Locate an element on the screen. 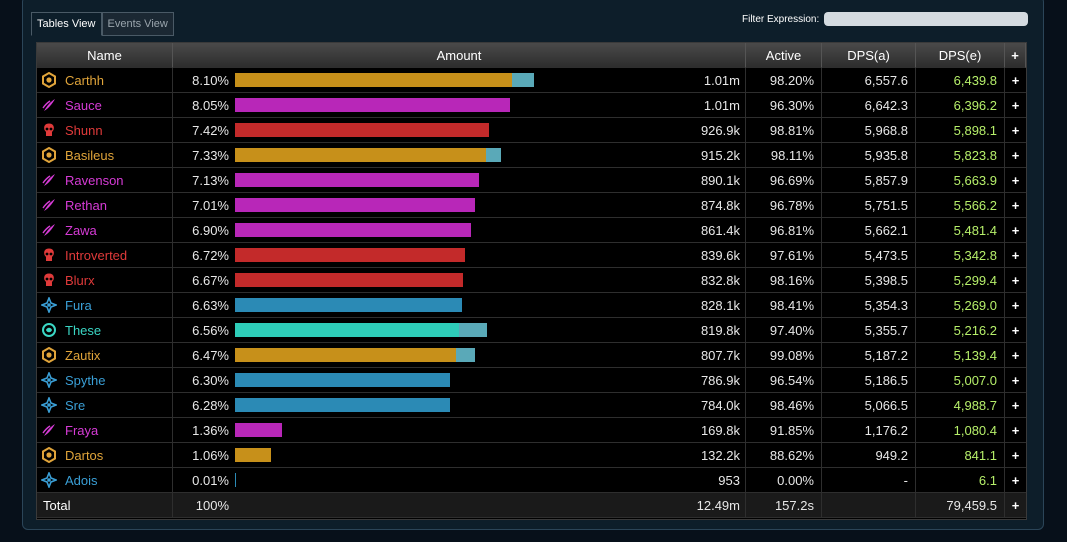 This screenshot has width=1067, height=542. dps-active-cell: 5,751.5 is located at coordinates (869, 205).